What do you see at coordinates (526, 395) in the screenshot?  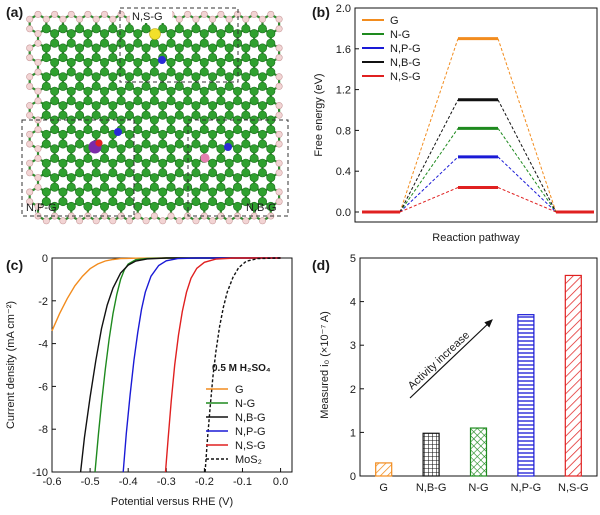 I see `d-bar` at bounding box center [526, 395].